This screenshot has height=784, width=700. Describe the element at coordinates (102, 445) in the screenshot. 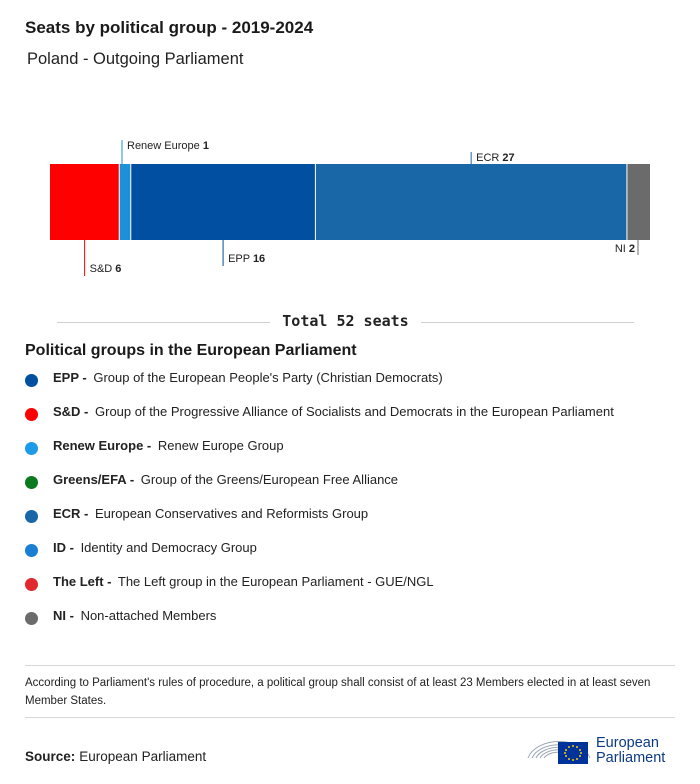

I see `legend-abbr: Renew Europe -` at that location.